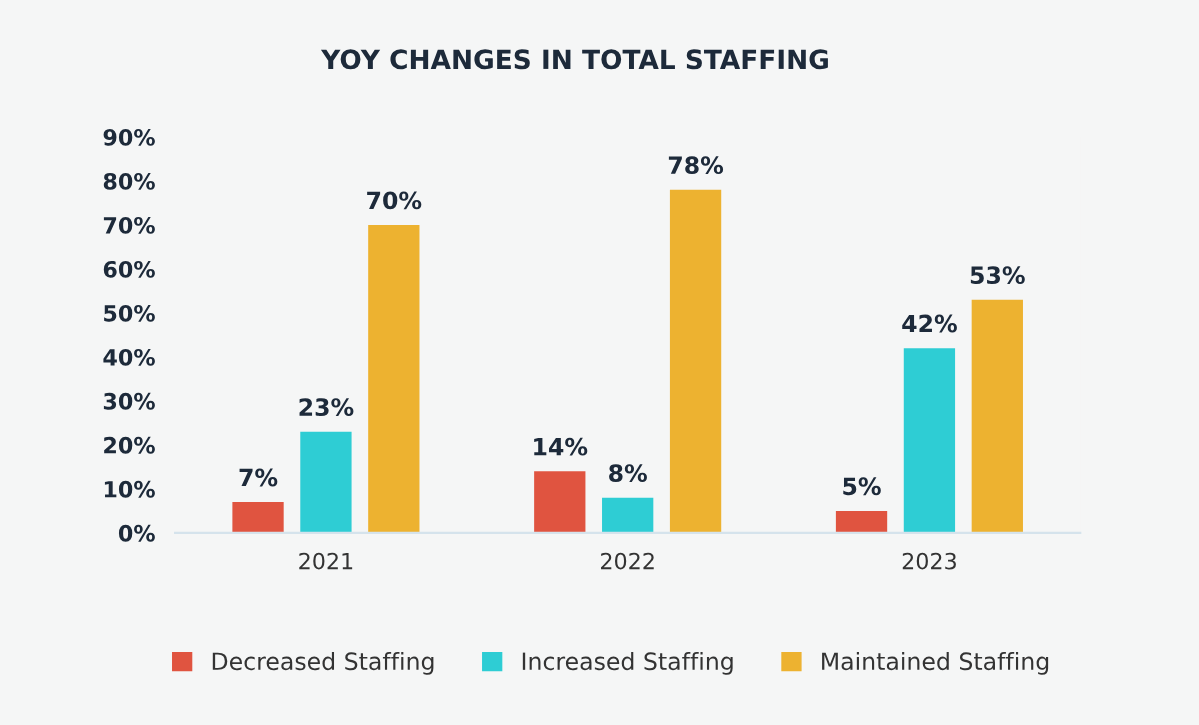 The image size is (1199, 725). I want to click on data-label: 70%, so click(394, 200).